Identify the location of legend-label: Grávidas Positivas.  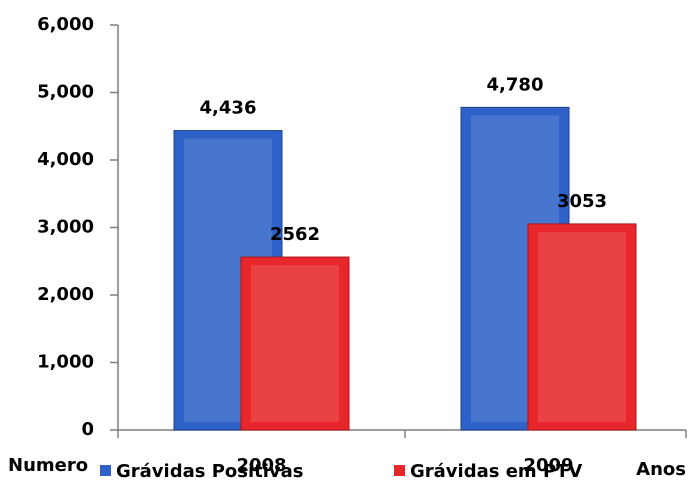
(210, 471).